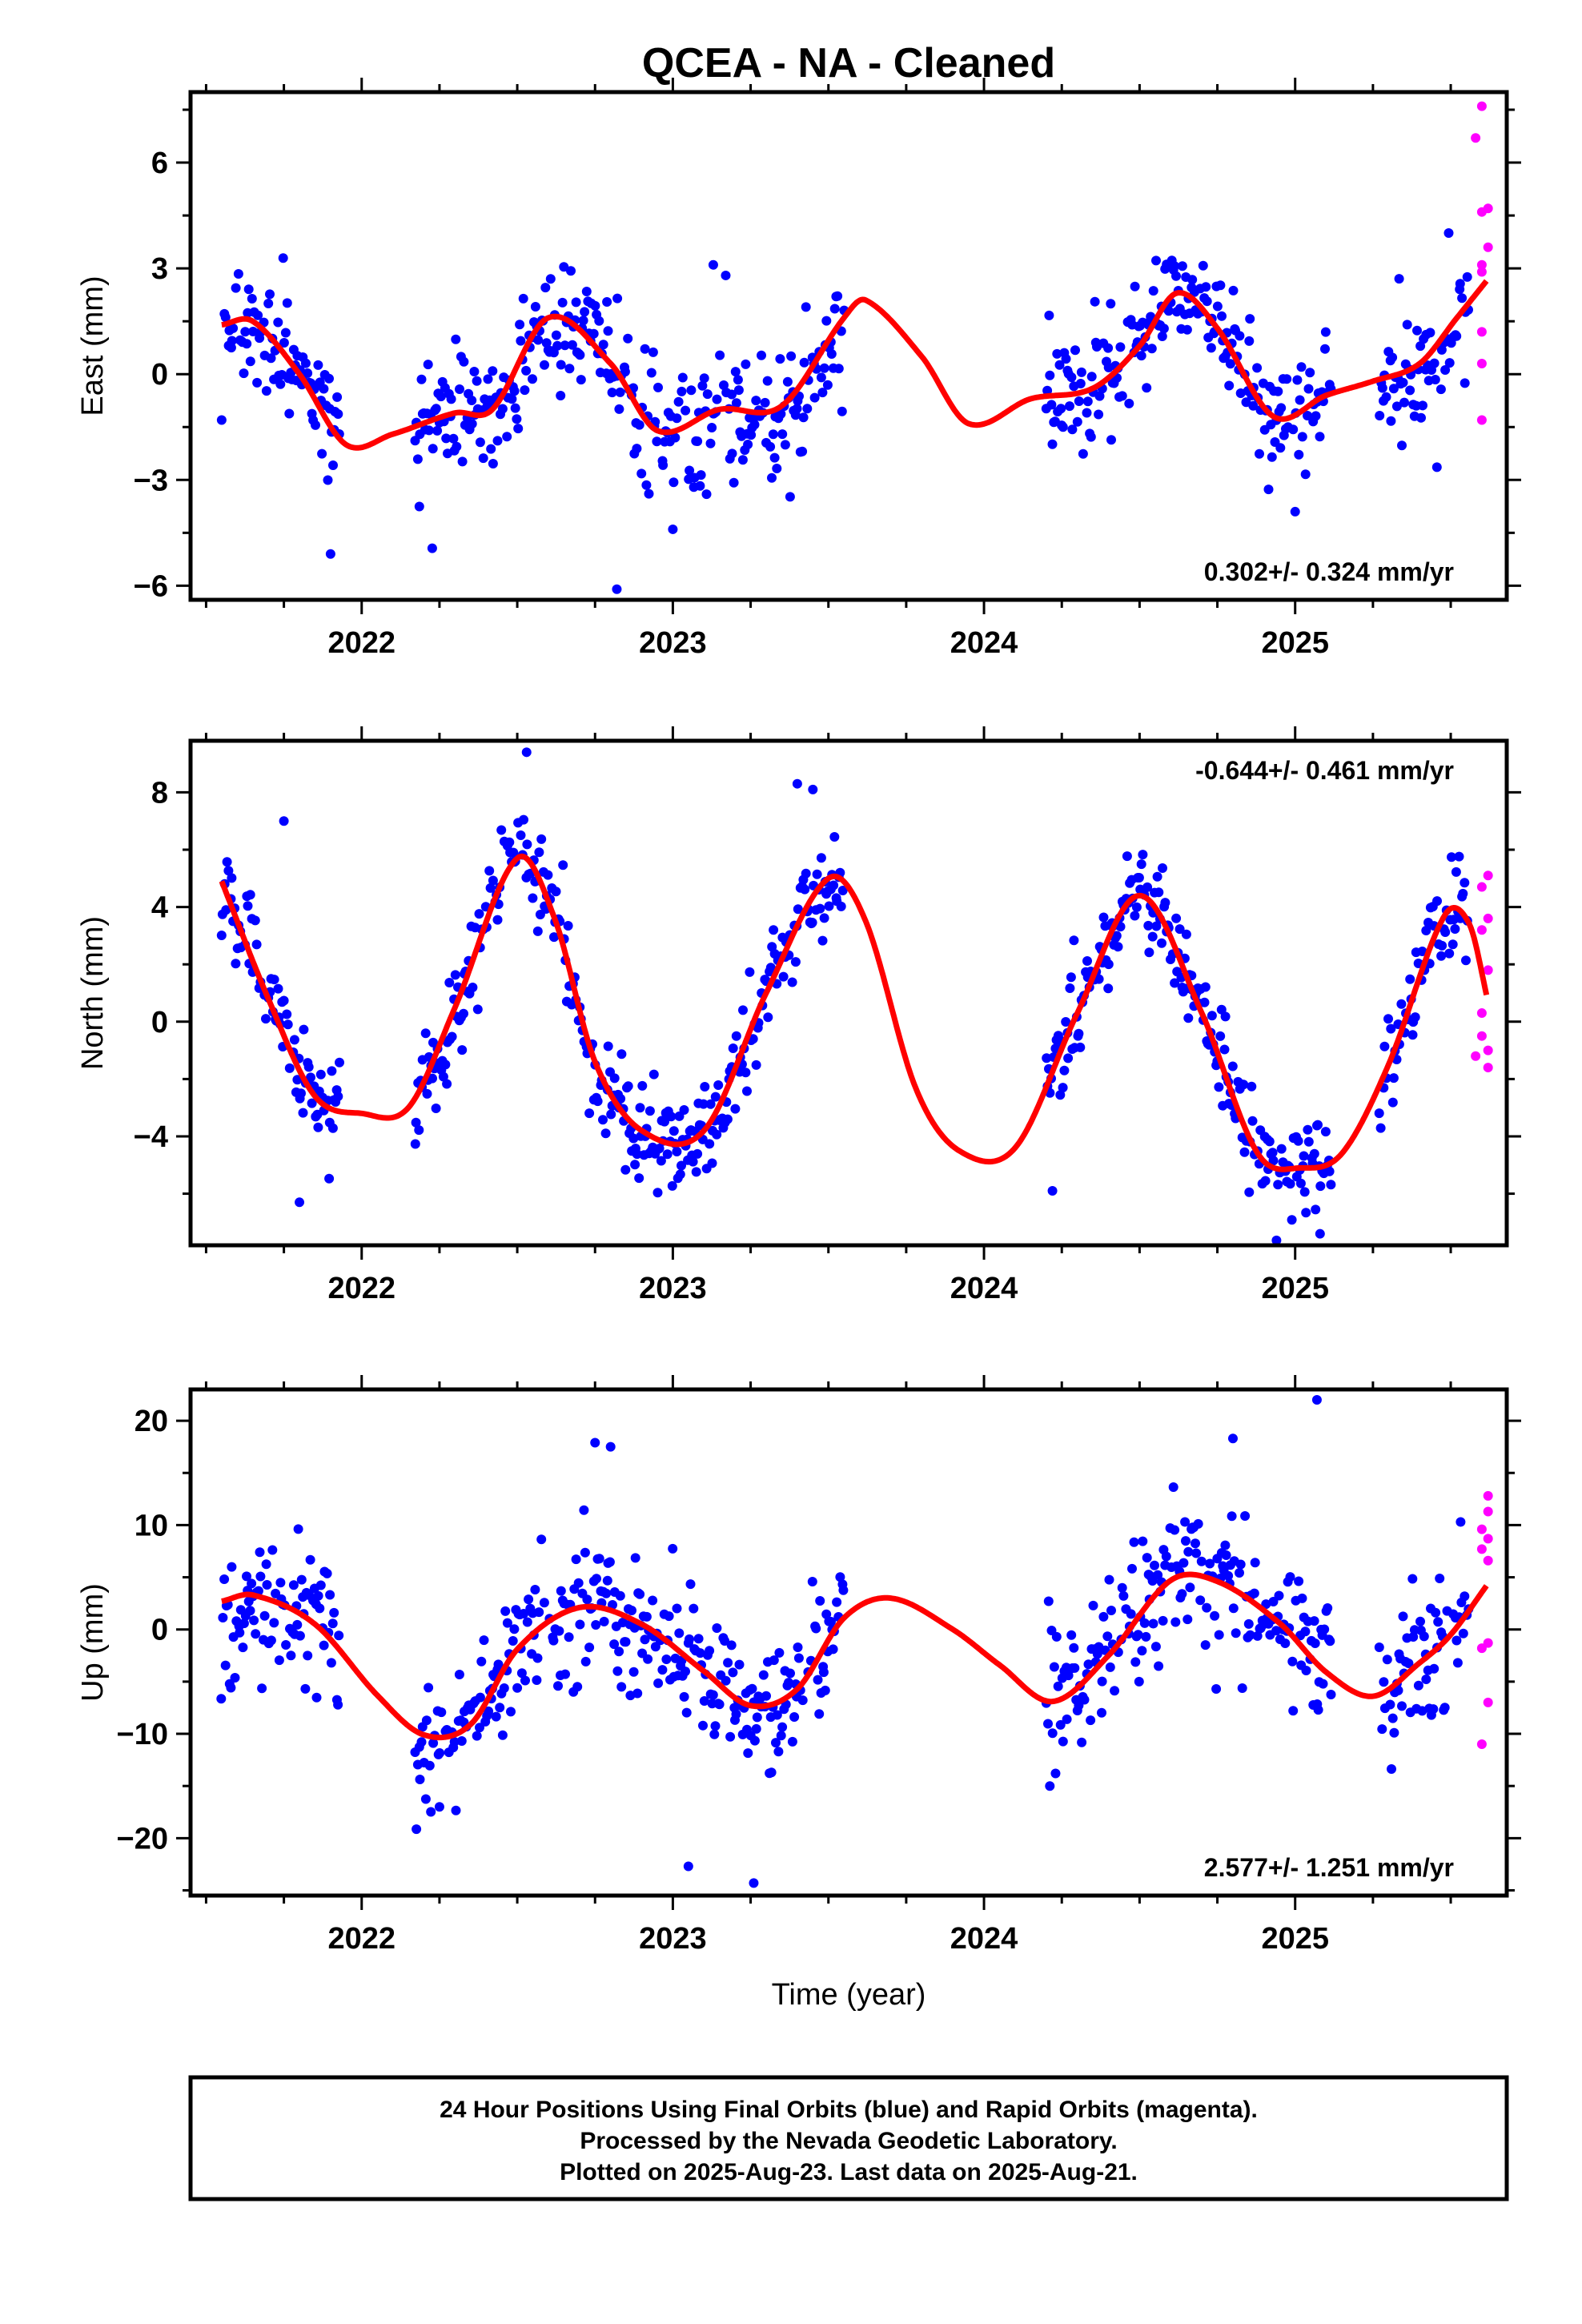 This screenshot has width=1582, height=2324. What do you see at coordinates (1488, 247) in the screenshot?
I see `east-rapid-point` at bounding box center [1488, 247].